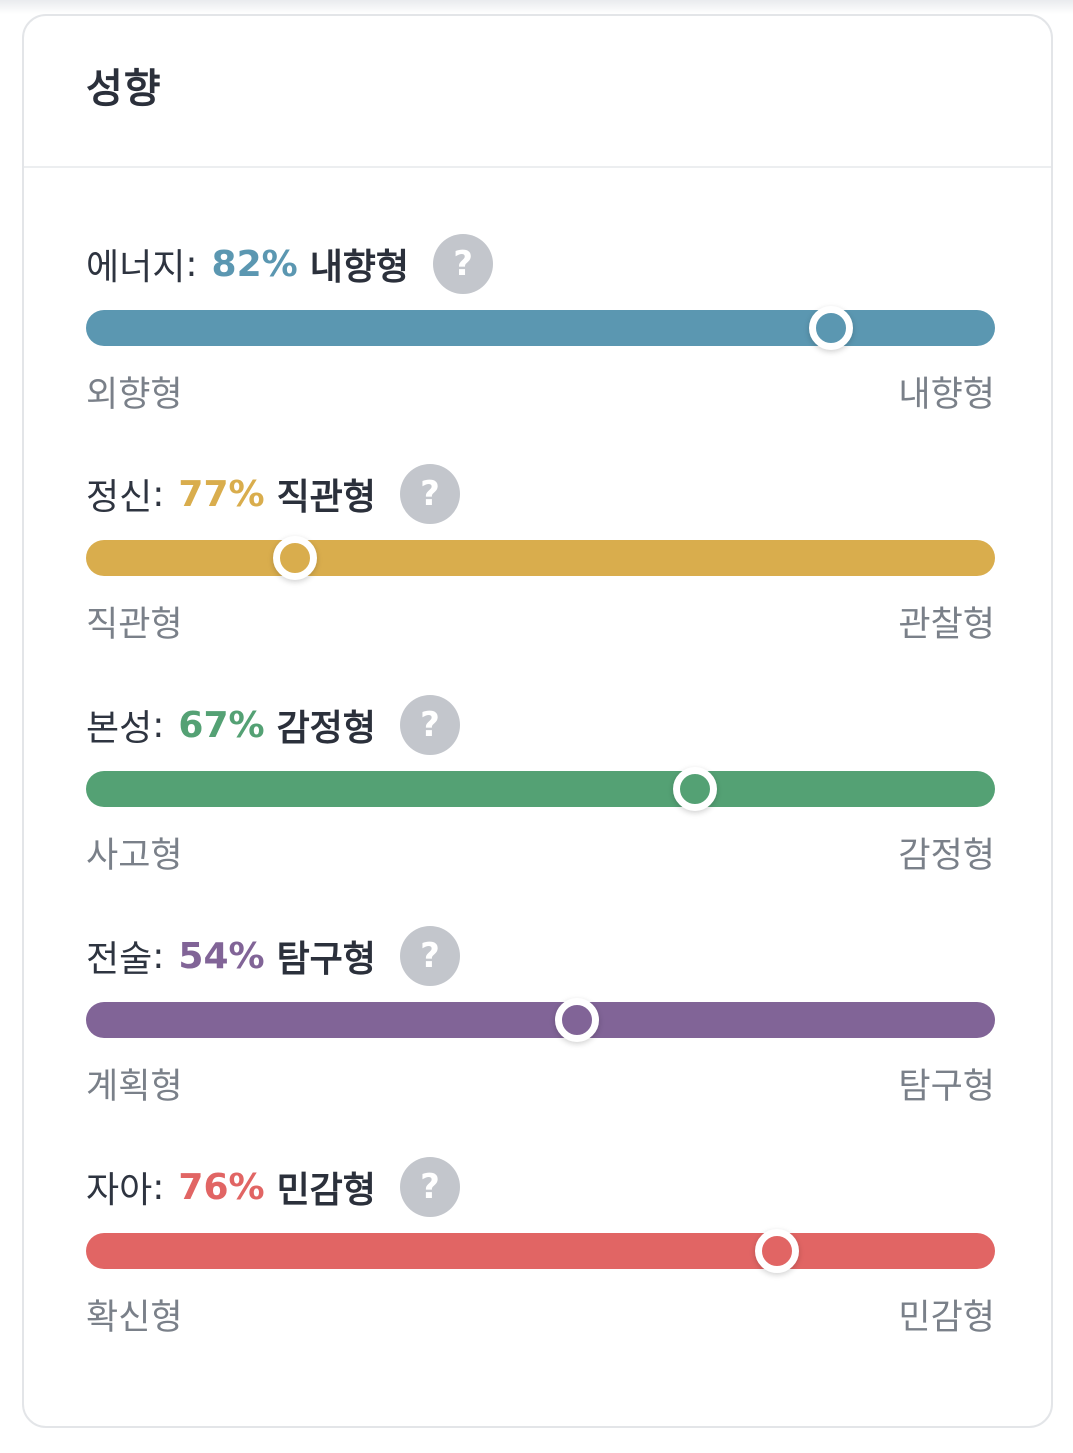  Describe the element at coordinates (536, 7) in the screenshot. I see `top-shade` at that location.